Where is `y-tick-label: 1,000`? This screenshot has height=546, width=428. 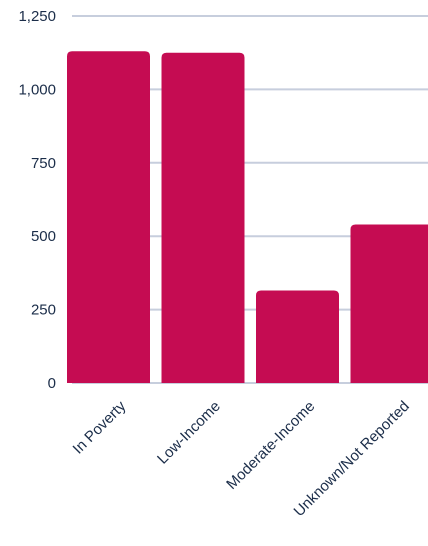
y-tick-label: 1,000 is located at coordinates (37, 89).